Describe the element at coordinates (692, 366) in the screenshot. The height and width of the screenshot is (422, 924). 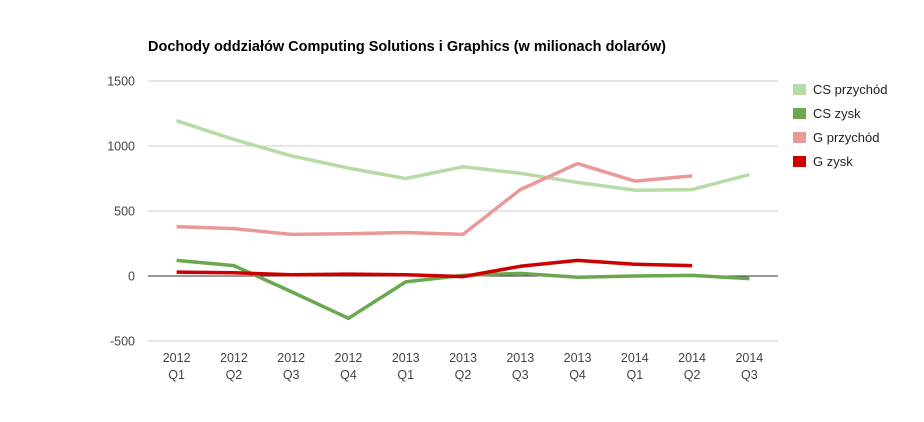
I see `x-tick-label: 2014 Q2` at that location.